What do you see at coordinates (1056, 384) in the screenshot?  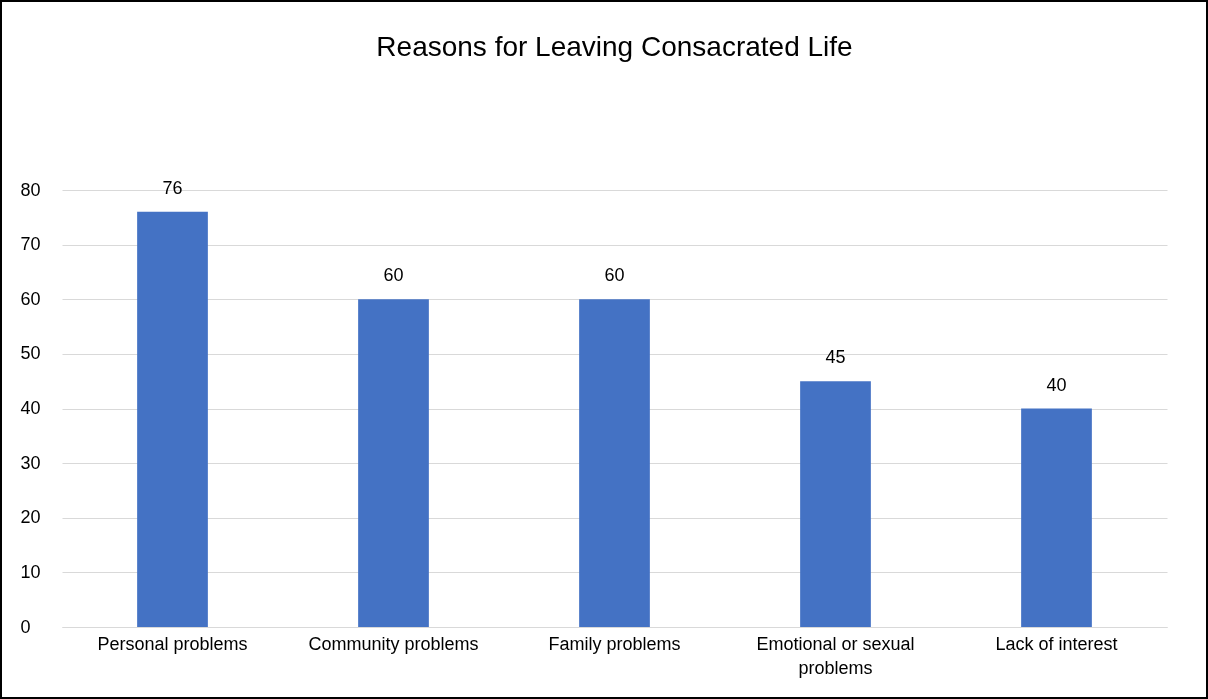 I see `data-label: 40` at bounding box center [1056, 384].